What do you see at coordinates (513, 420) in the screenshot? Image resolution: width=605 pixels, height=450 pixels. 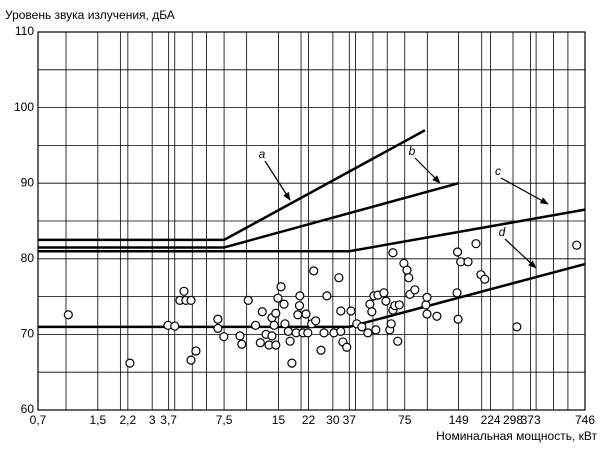 I see `x-tick-label: 298` at bounding box center [513, 420].